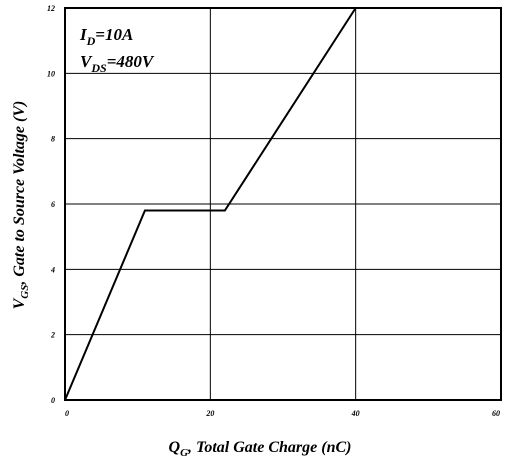 This screenshot has width=505, height=467. Describe the element at coordinates (52, 269) in the screenshot. I see `y-tick-label: 4` at that location.